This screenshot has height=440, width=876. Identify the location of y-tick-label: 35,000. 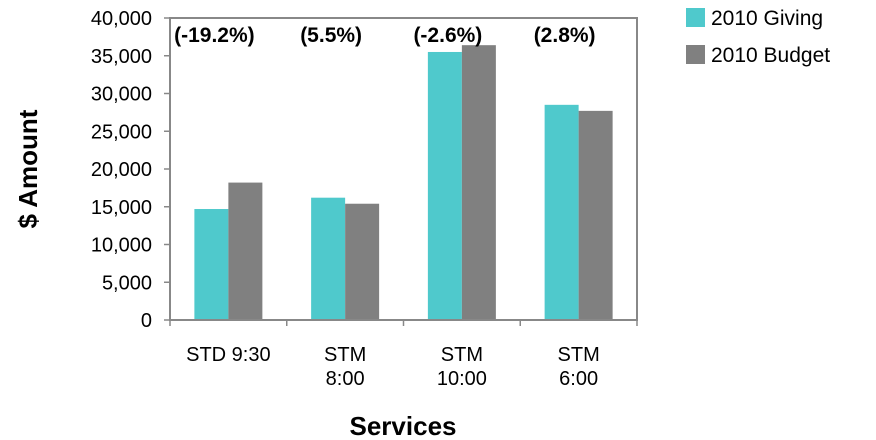
(121, 57).